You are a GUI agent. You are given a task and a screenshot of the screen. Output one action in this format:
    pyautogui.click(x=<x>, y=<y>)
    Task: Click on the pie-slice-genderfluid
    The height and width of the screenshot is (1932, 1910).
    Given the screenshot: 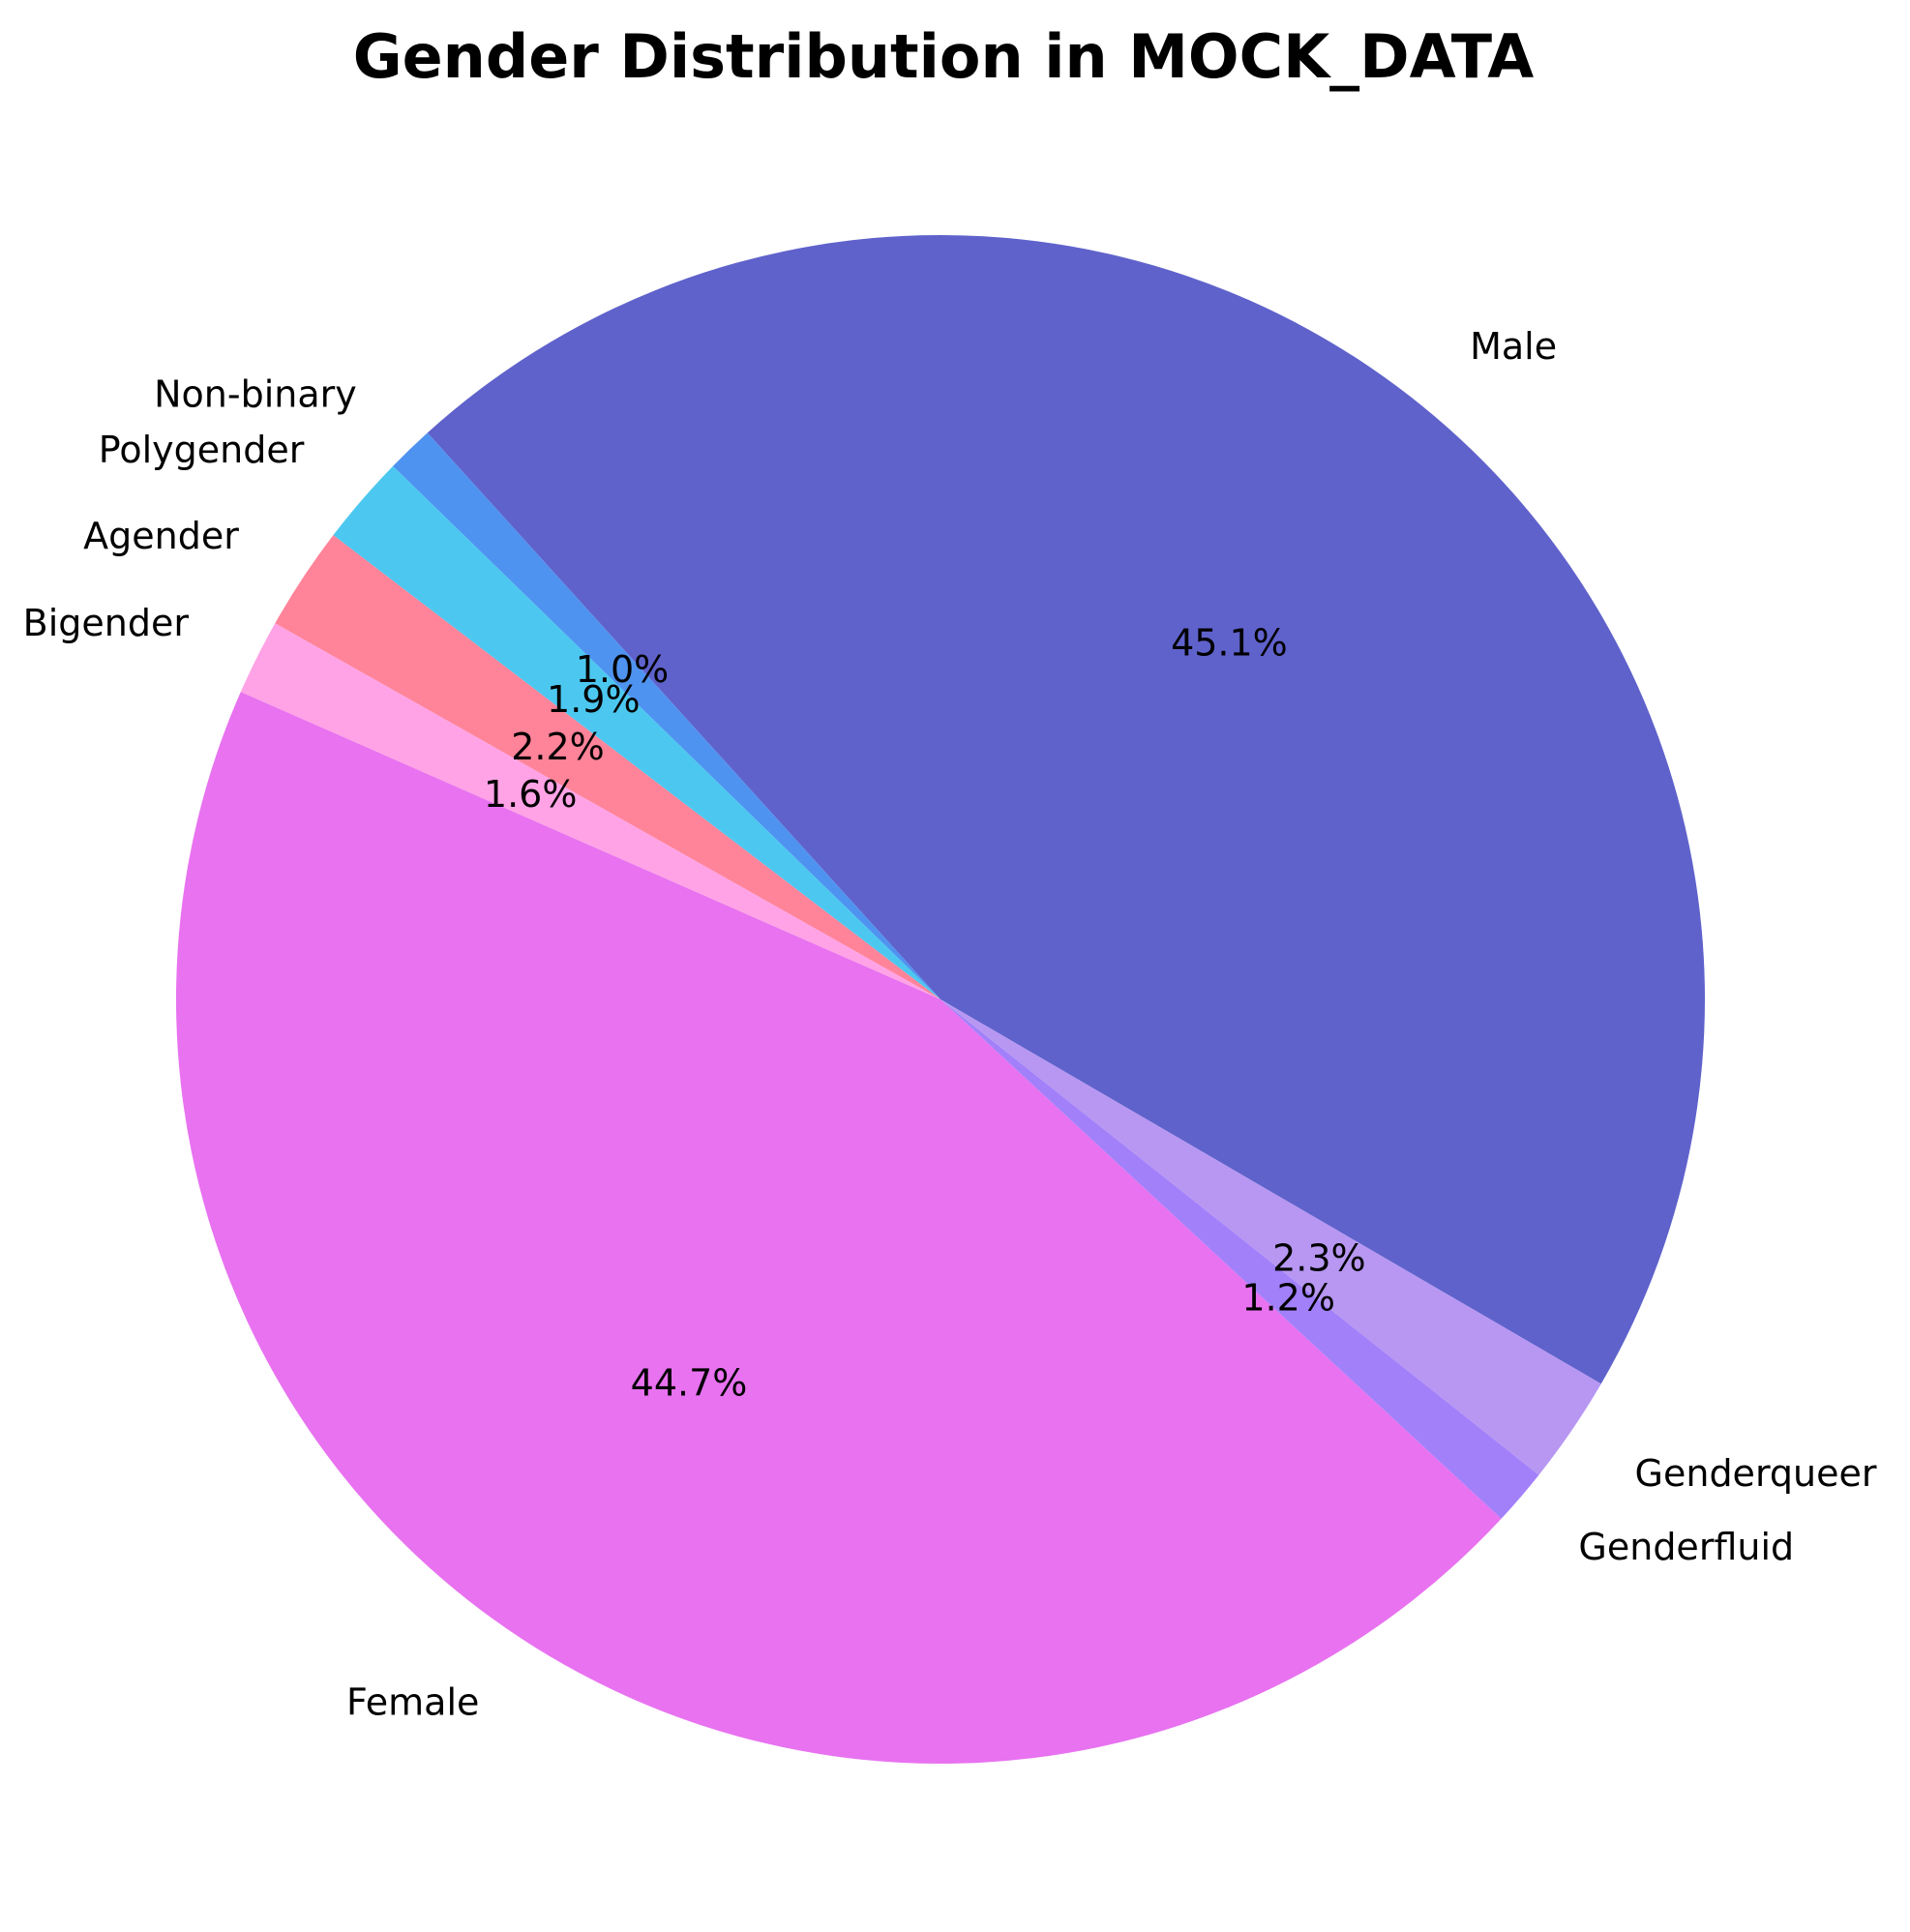 What is the action you would take?
    pyautogui.click(x=1239, y=1259)
    